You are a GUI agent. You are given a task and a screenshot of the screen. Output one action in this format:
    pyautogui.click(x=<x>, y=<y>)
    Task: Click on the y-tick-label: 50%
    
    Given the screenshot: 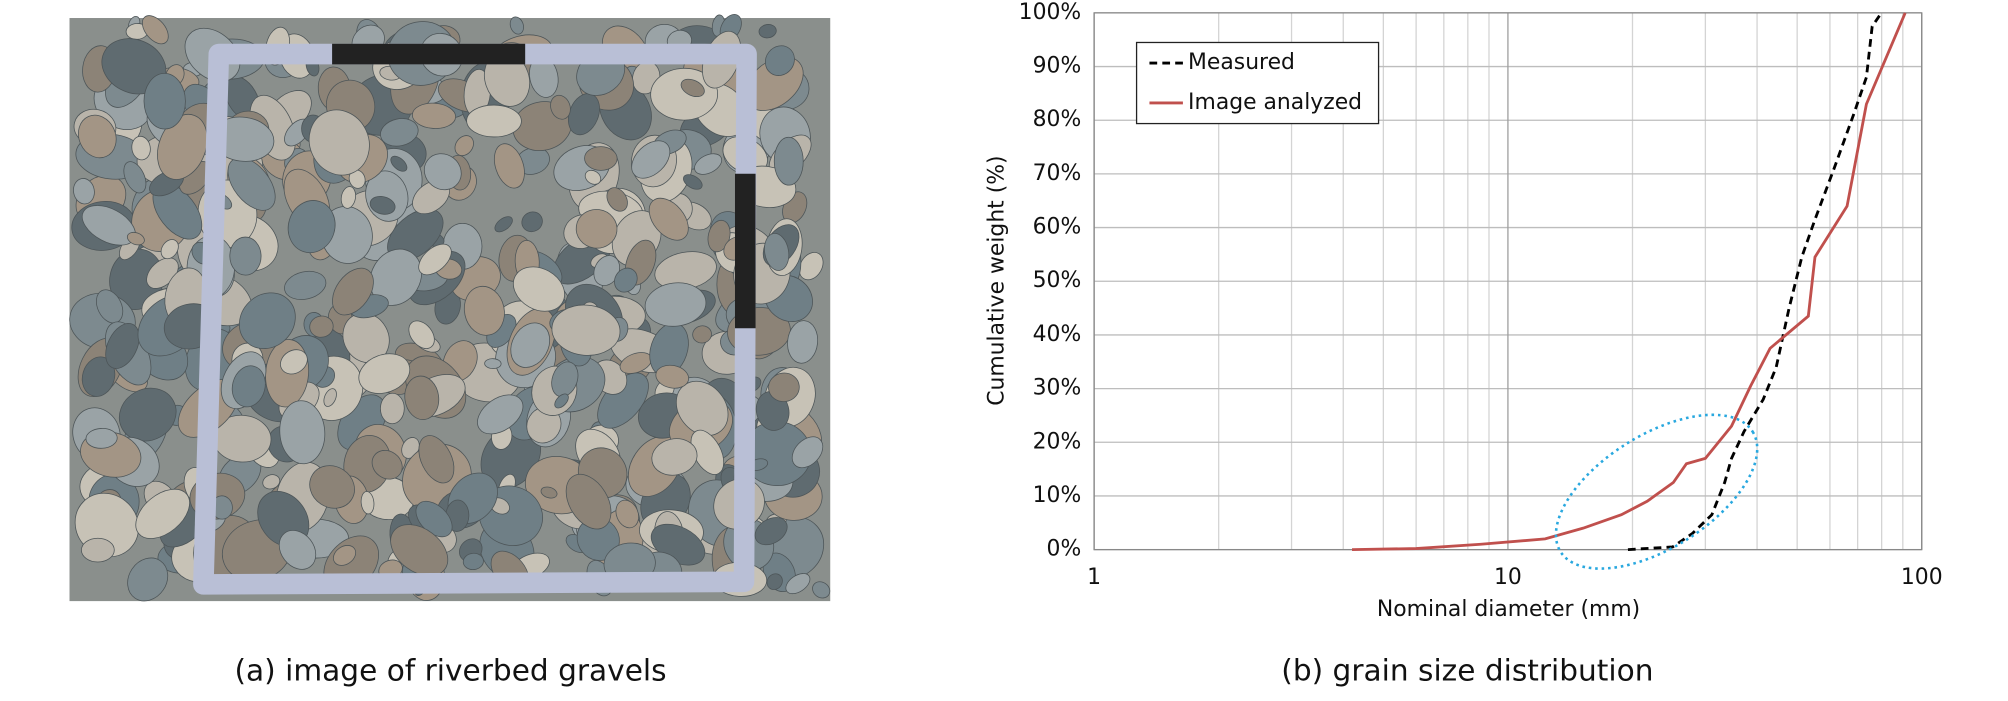 What is the action you would take?
    pyautogui.click(x=1057, y=280)
    